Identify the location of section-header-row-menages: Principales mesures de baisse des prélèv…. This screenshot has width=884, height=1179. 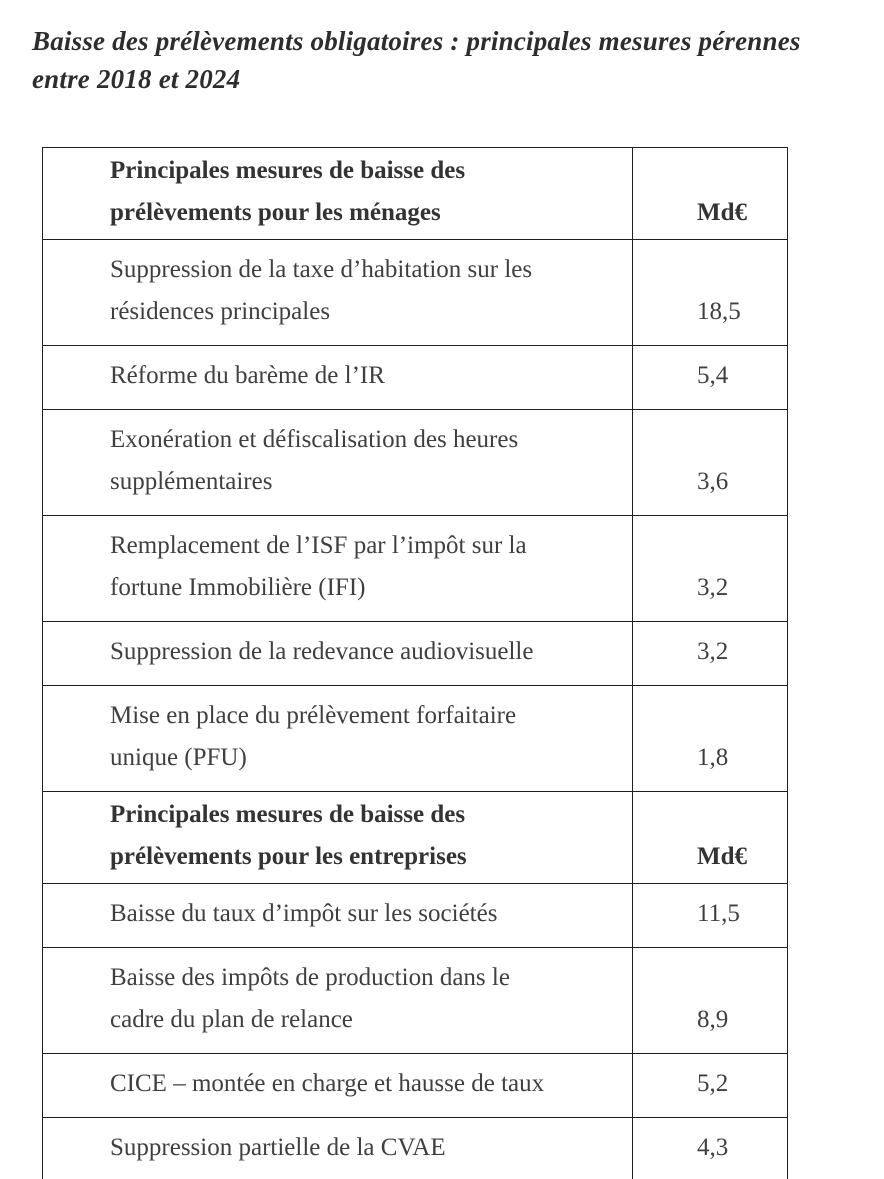
(415, 193).